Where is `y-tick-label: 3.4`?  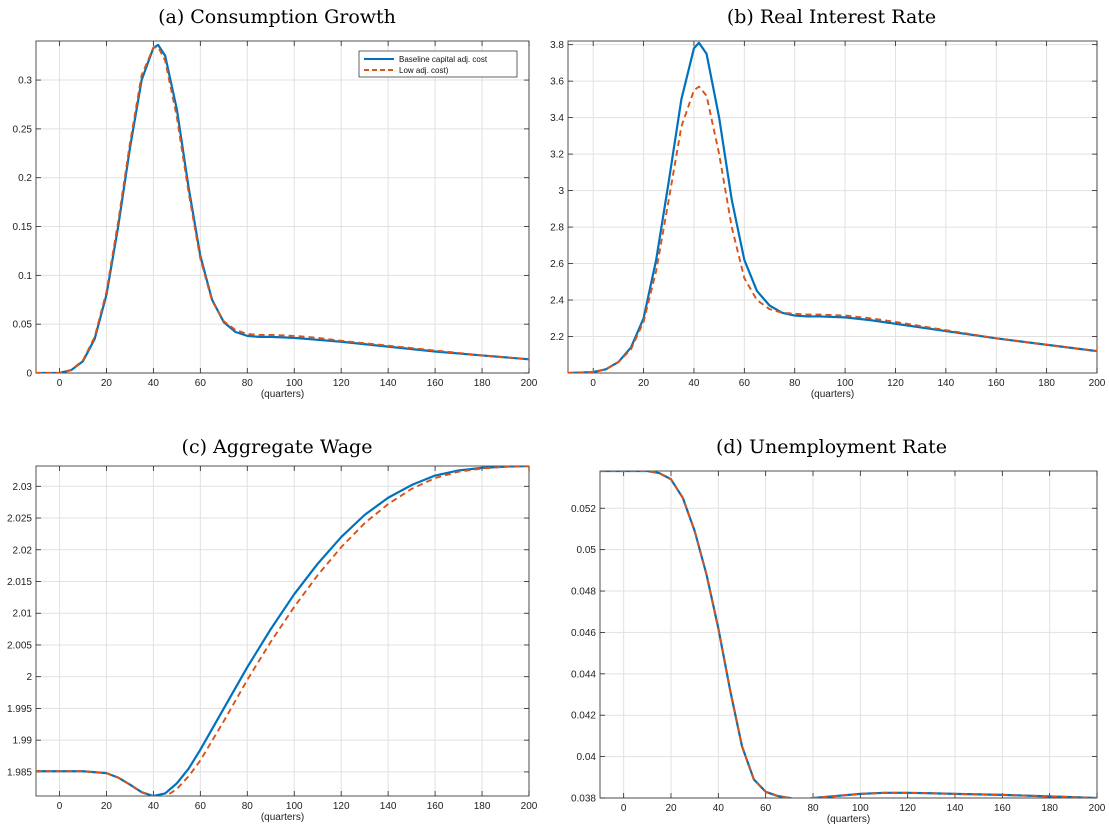
y-tick-label: 3.4 is located at coordinates (557, 118).